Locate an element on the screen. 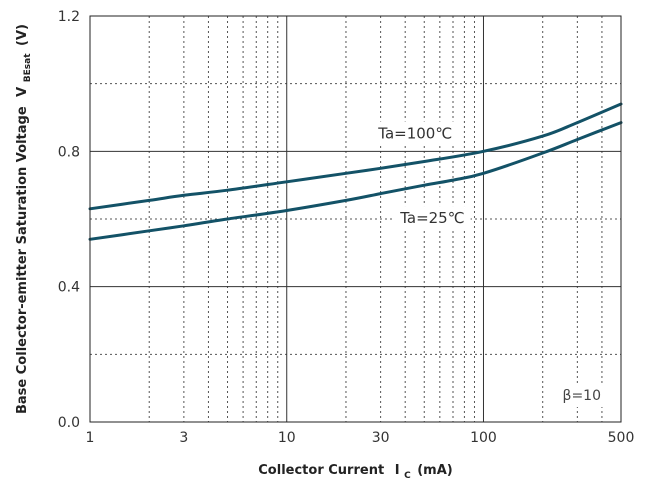  x-tick-label: 10 is located at coordinates (287, 438).